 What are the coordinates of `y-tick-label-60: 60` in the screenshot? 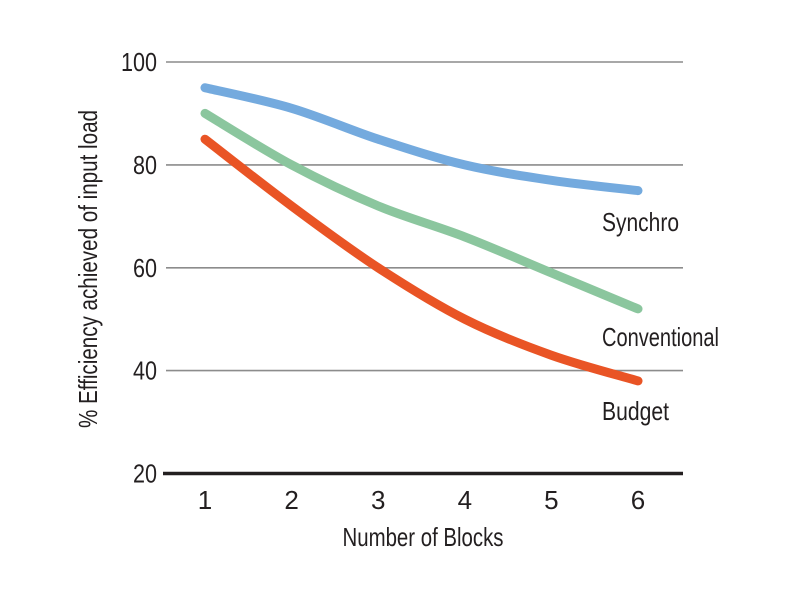 It's located at (145, 268).